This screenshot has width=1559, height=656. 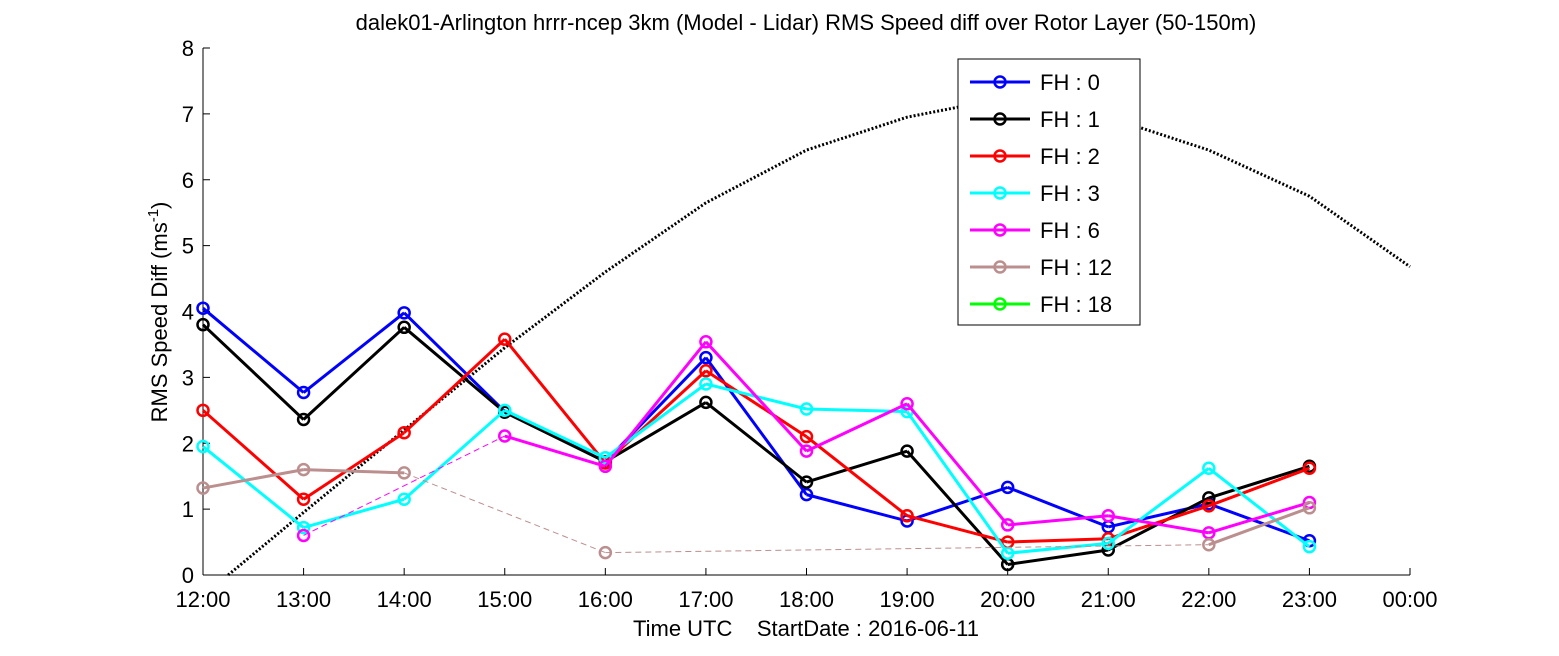 I want to click on y-tick-label: 3, so click(x=188, y=377).